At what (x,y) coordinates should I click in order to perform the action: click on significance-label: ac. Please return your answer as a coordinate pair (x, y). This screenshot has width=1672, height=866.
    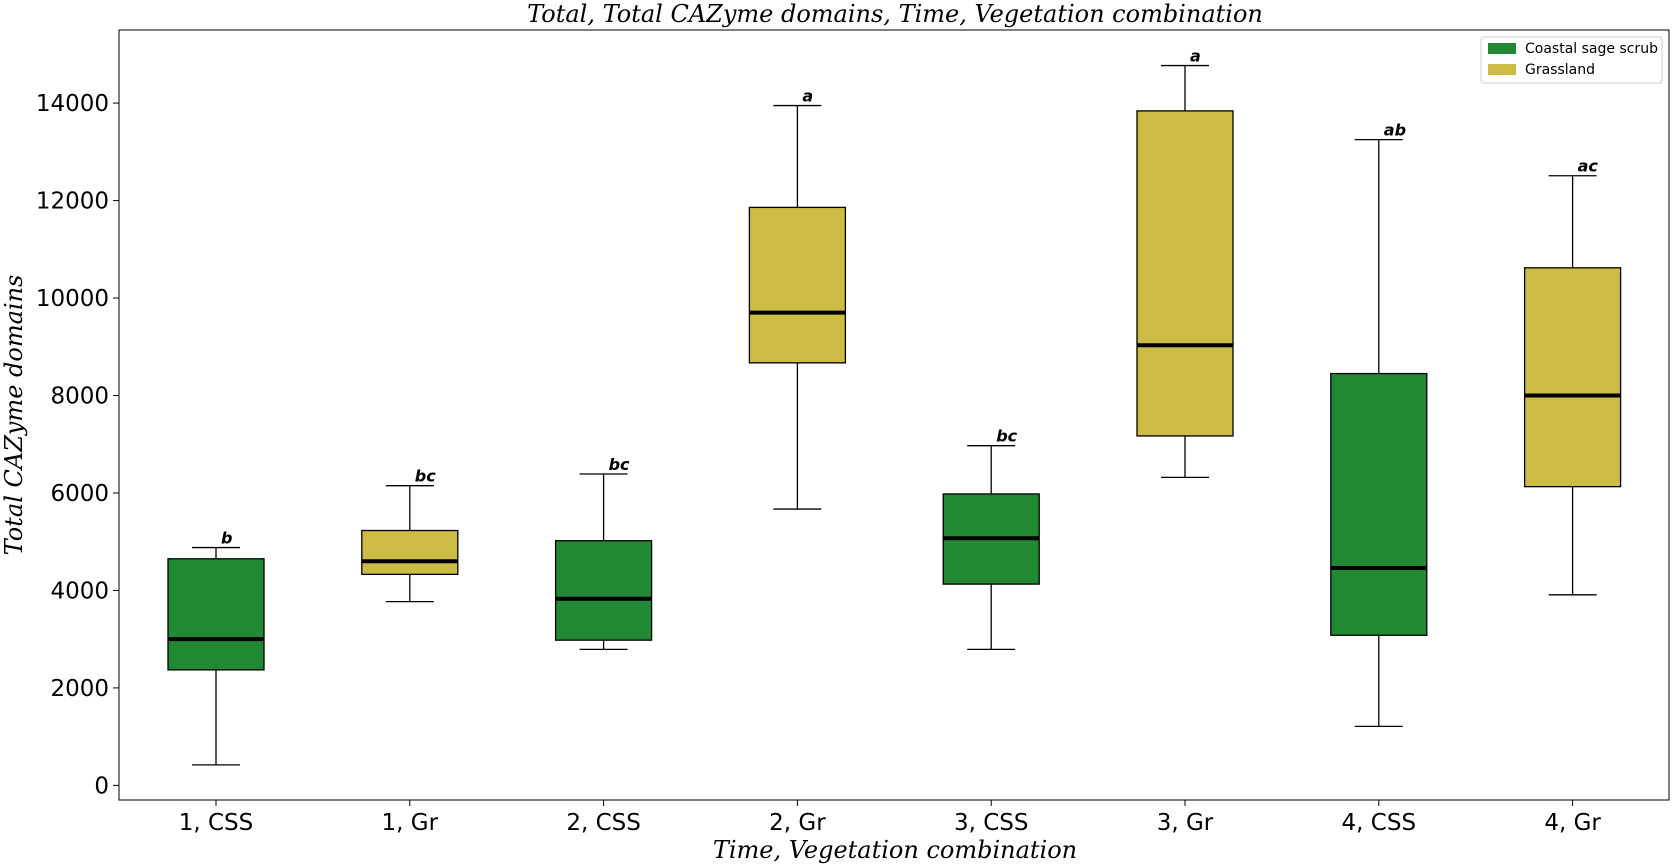
    Looking at the image, I should click on (1588, 166).